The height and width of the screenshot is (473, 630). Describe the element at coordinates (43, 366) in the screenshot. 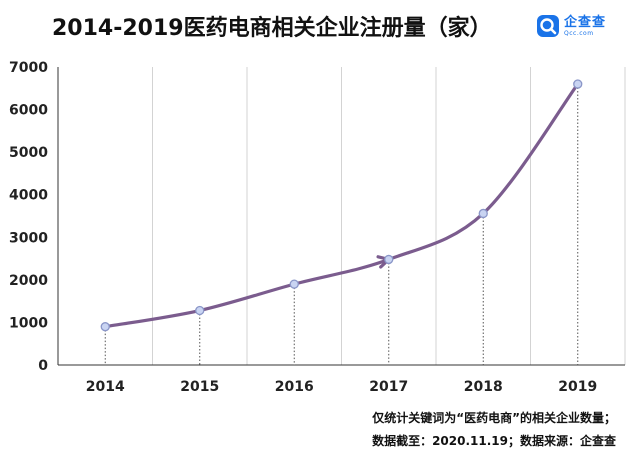

I see `y-tick-label: 0` at that location.